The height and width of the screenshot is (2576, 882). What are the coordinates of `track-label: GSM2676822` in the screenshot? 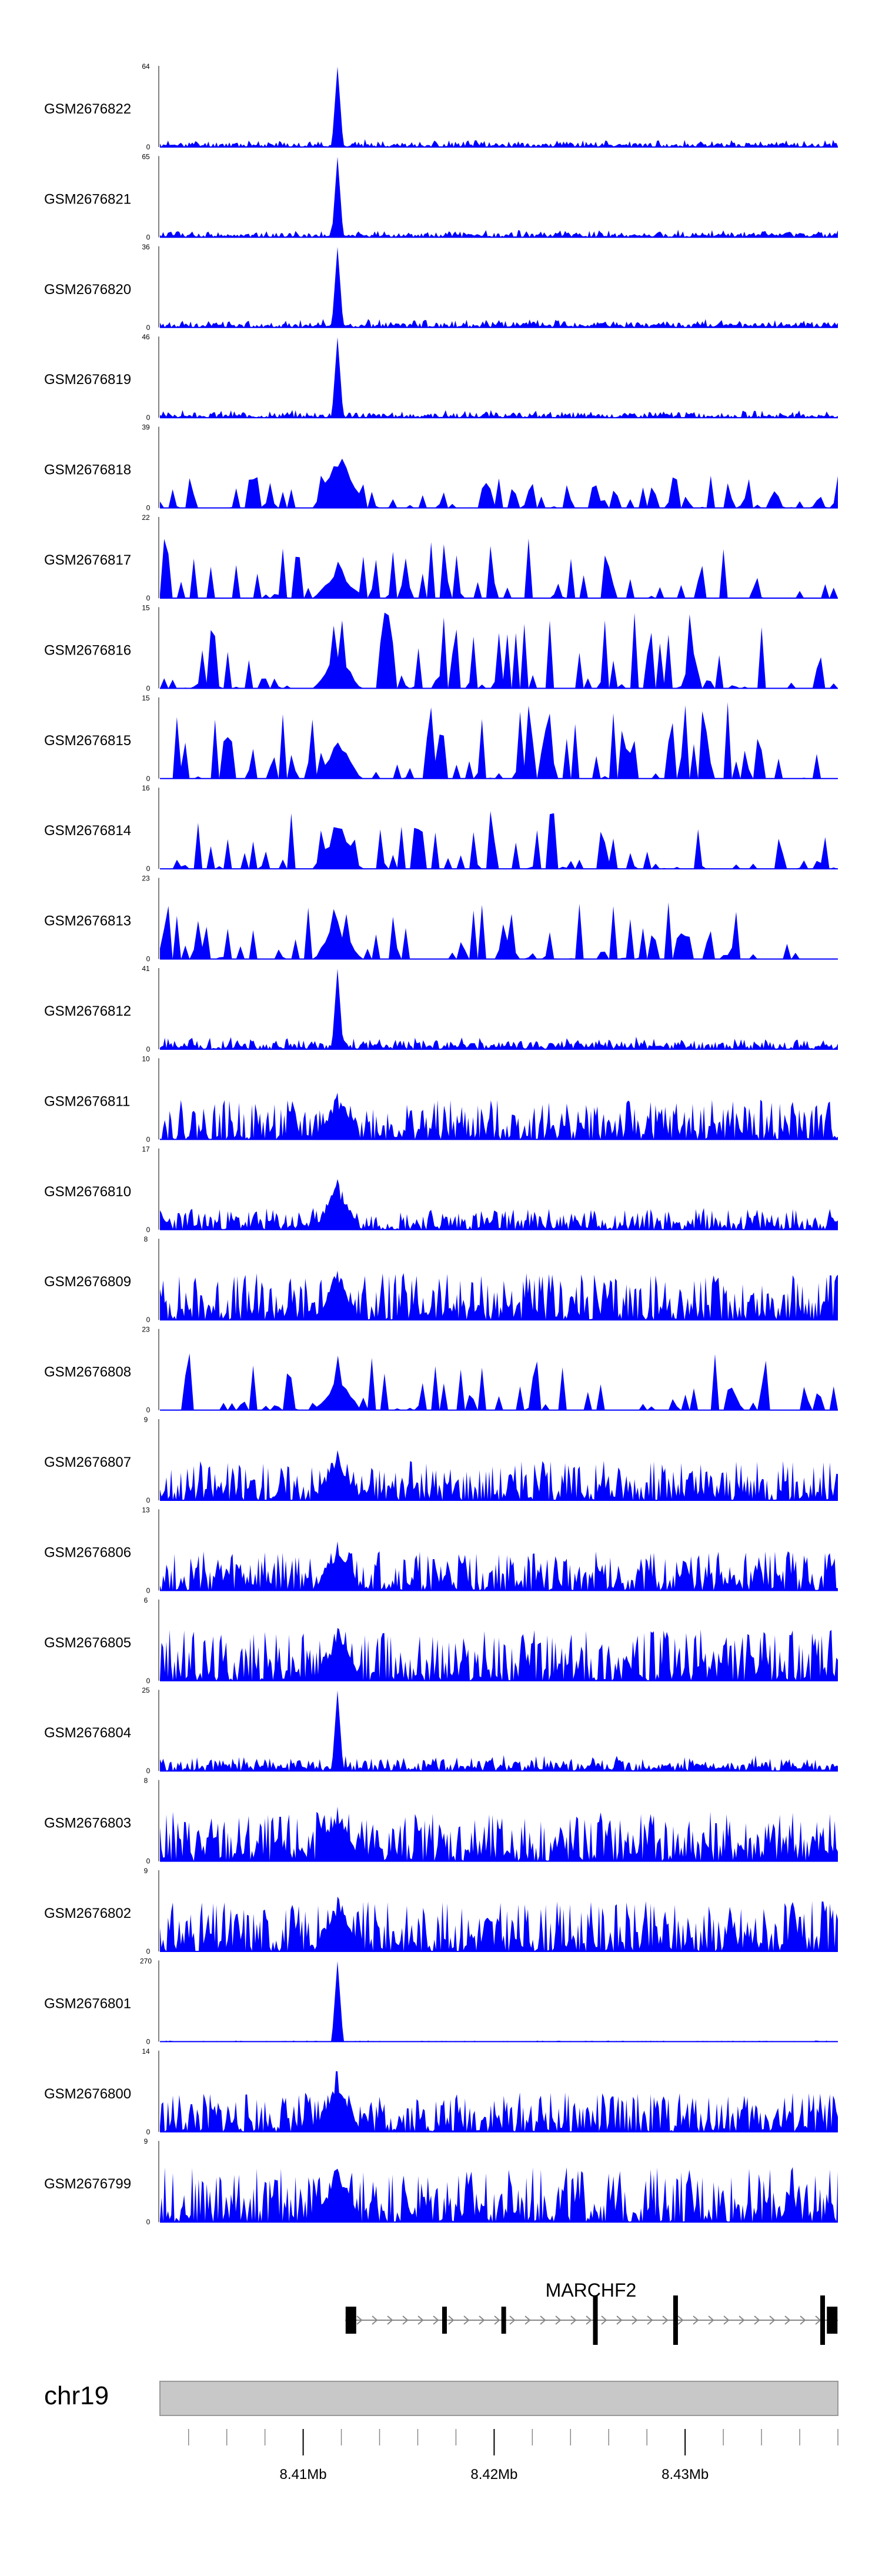 It's located at (87, 109).